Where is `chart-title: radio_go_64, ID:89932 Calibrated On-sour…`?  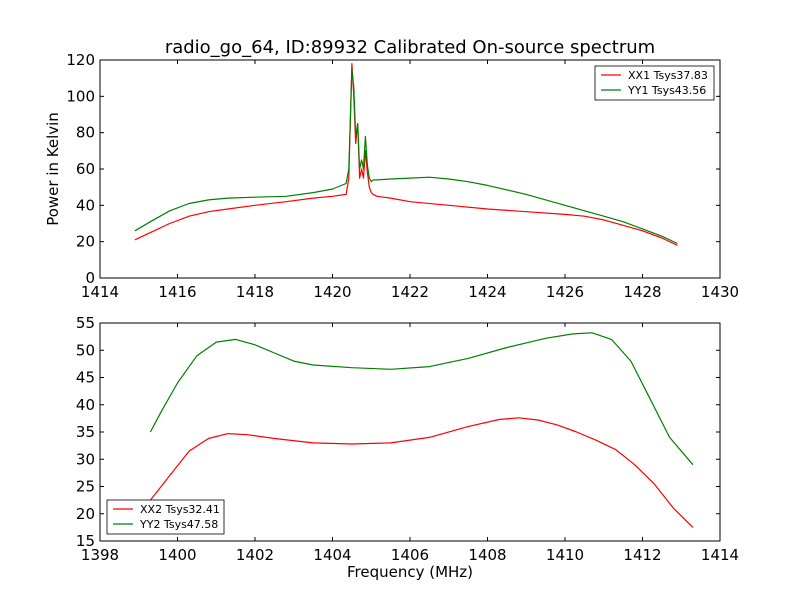 chart-title: radio_go_64, ID:89932 Calibrated On-sour… is located at coordinates (410, 47).